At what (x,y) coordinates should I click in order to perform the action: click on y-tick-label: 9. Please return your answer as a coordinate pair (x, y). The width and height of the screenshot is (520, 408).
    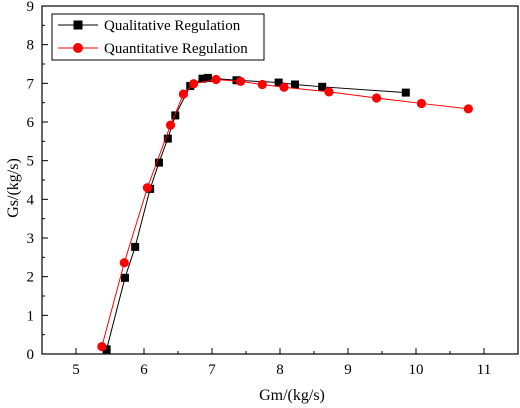
    Looking at the image, I should click on (31, 7).